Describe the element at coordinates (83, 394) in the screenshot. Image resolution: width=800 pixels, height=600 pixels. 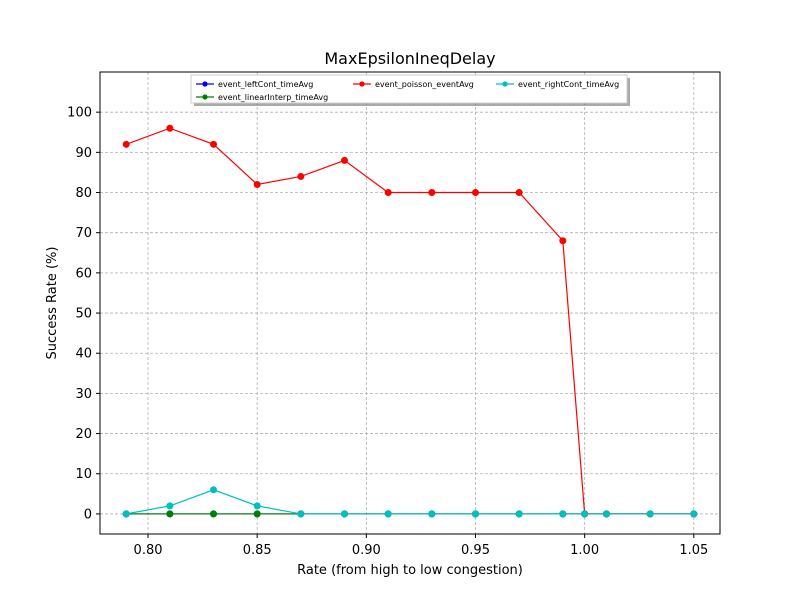
I see `y-tick-label: 30` at that location.